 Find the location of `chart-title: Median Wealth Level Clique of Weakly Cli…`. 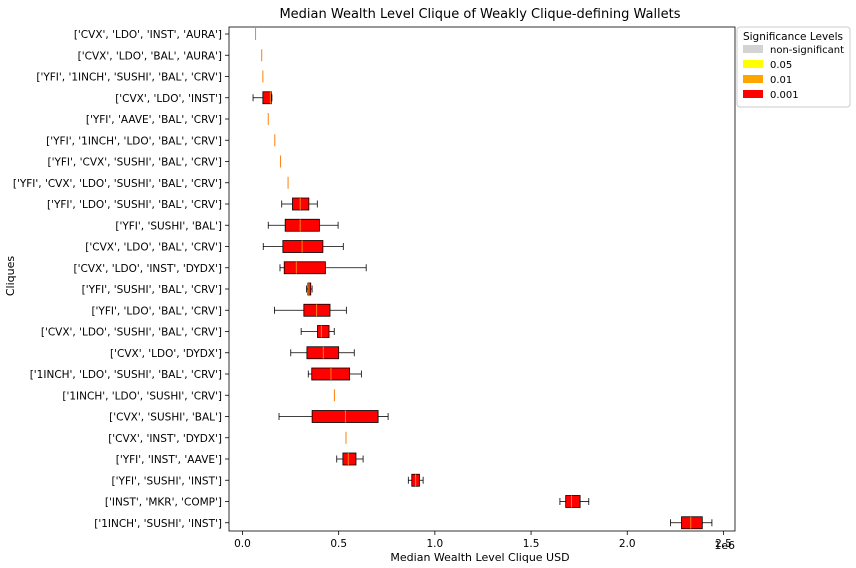

chart-title: Median Wealth Level Clique of Weakly Cli… is located at coordinates (479, 14).